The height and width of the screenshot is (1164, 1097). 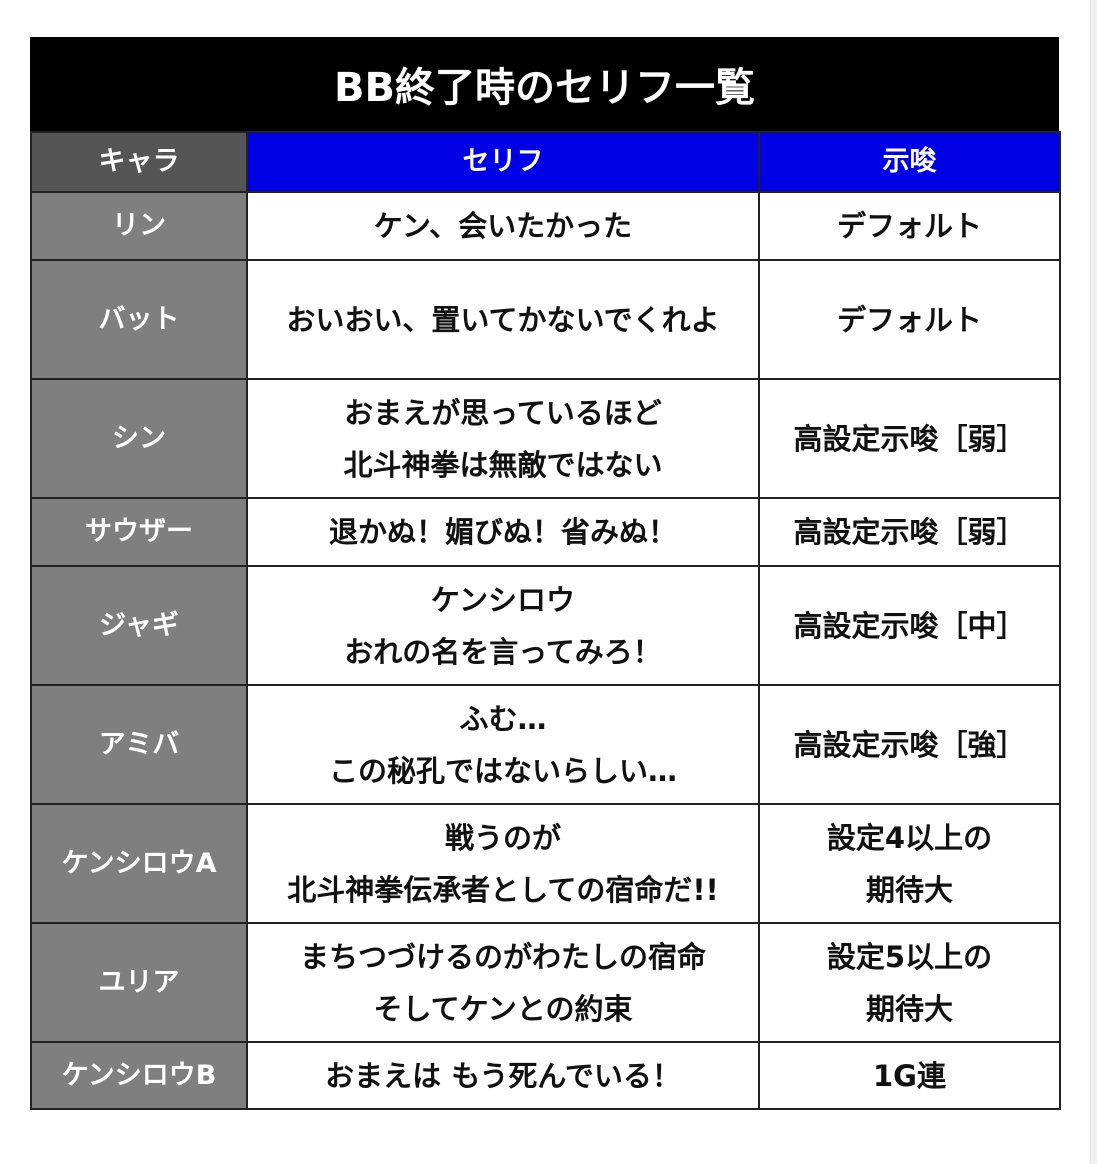 I want to click on table-row: アミバ ふむ… この秘孔ではないらしい… 高設定示唆［強］, so click(x=545, y=744).